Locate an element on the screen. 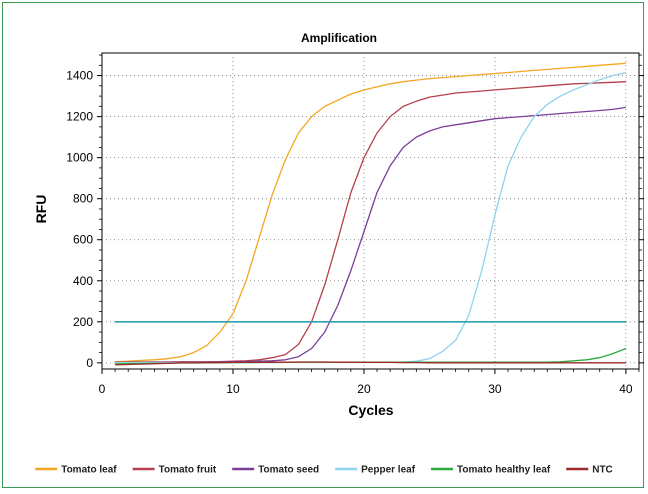 This screenshot has height=494, width=648. series-line is located at coordinates (370, 363).